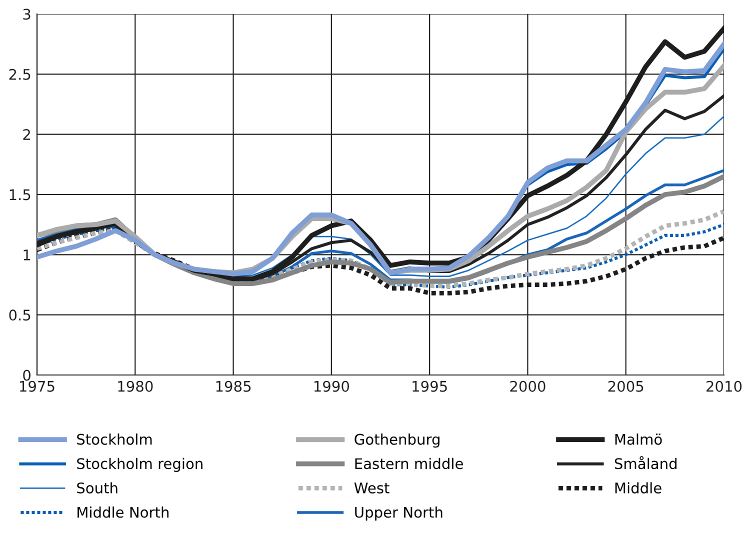  I want to click on legend-label: Stockholm, so click(114, 439).